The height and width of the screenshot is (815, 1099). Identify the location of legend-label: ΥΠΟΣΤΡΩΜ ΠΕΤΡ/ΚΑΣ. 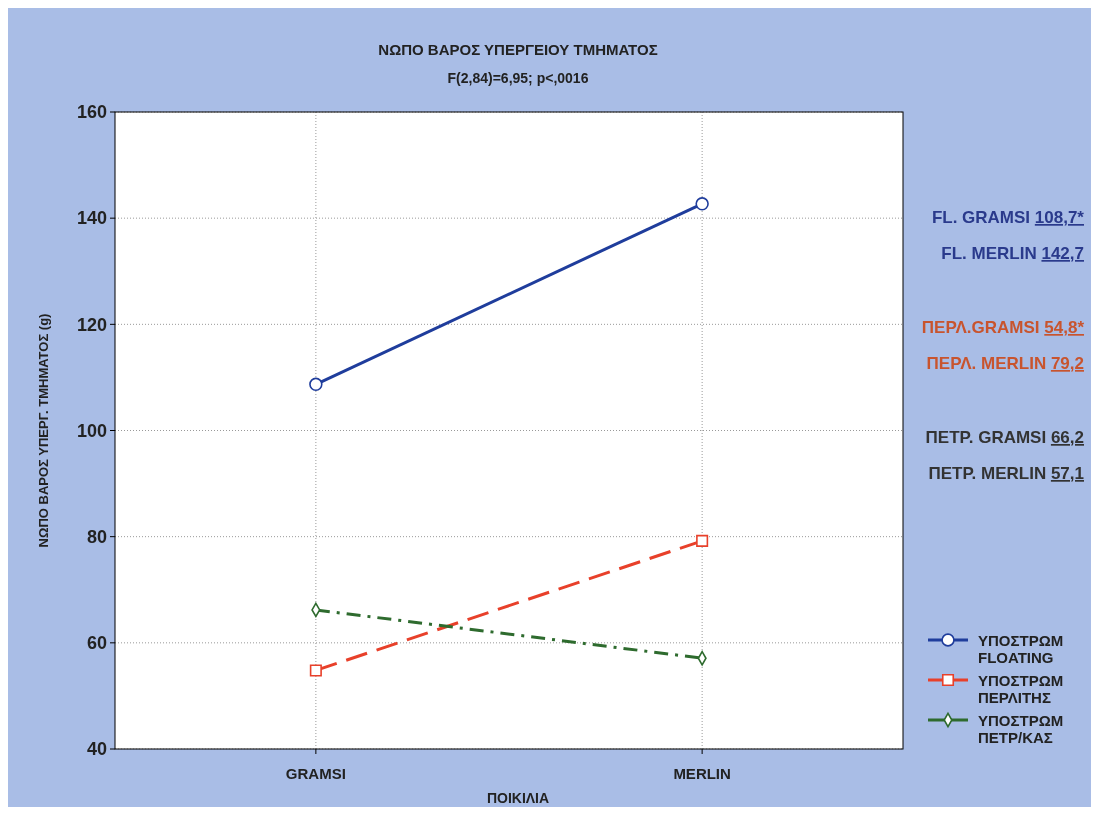
(1021, 729).